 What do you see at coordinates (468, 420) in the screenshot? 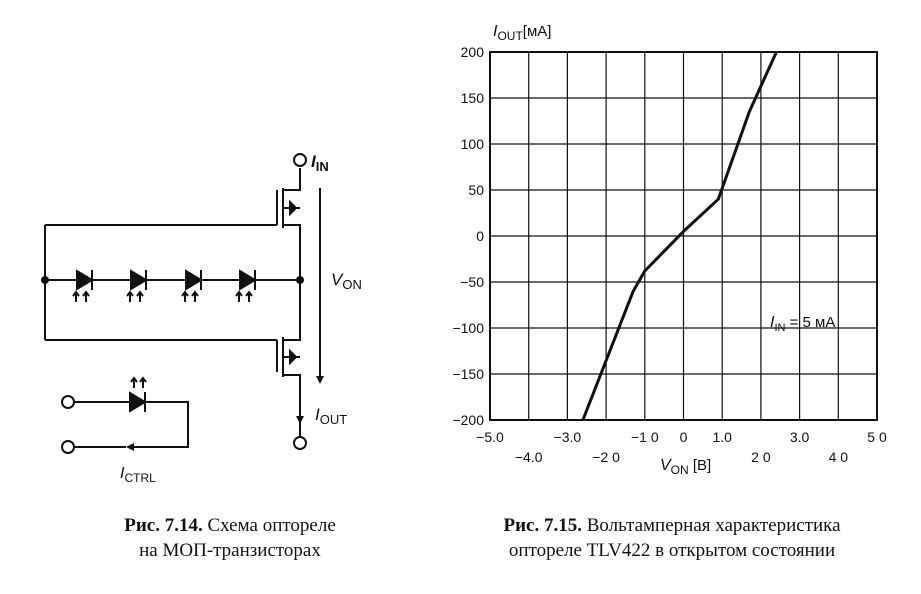
I see `y-tick-label: −200` at bounding box center [468, 420].